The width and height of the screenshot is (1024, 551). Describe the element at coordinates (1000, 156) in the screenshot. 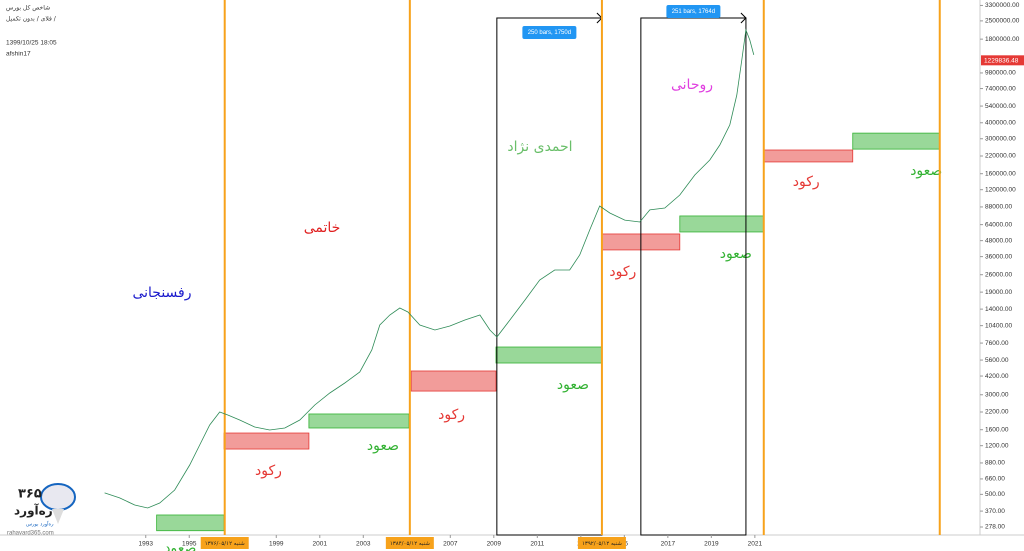

I see `y-tick-label: 220000.00` at that location.